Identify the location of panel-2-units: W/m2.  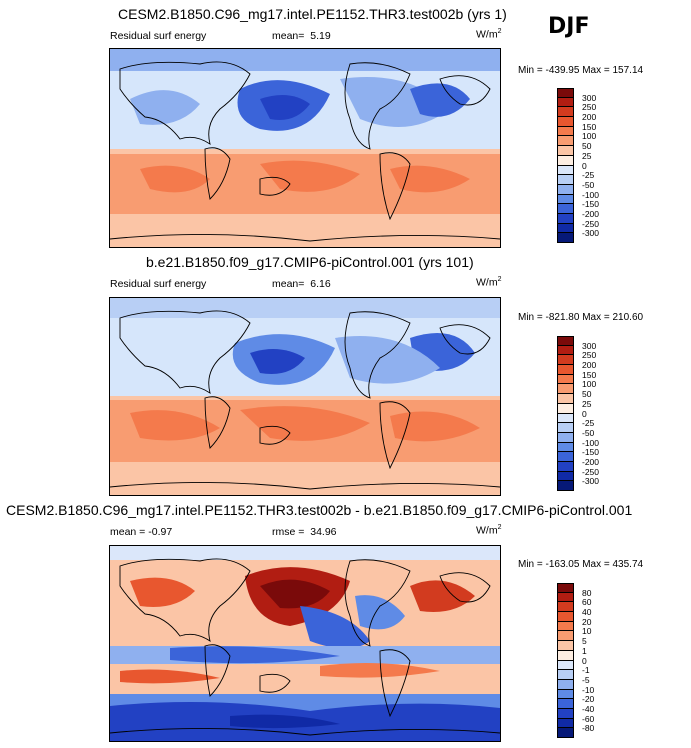
(489, 282).